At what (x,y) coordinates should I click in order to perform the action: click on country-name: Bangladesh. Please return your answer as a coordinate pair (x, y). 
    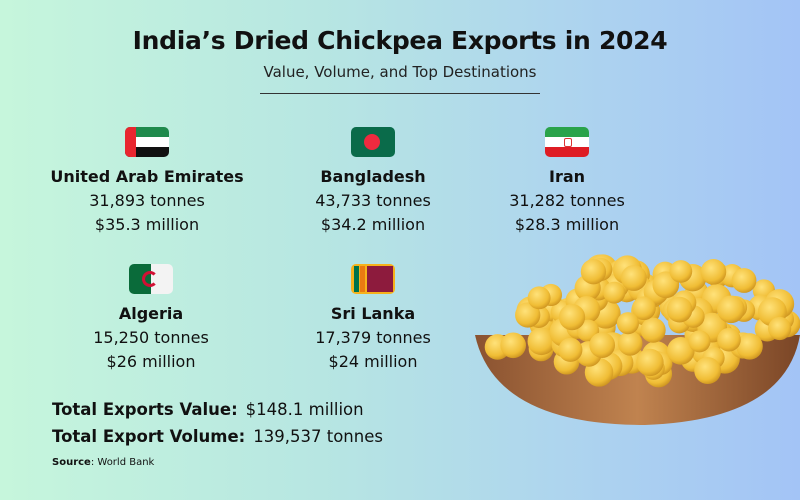
    Looking at the image, I should click on (373, 176).